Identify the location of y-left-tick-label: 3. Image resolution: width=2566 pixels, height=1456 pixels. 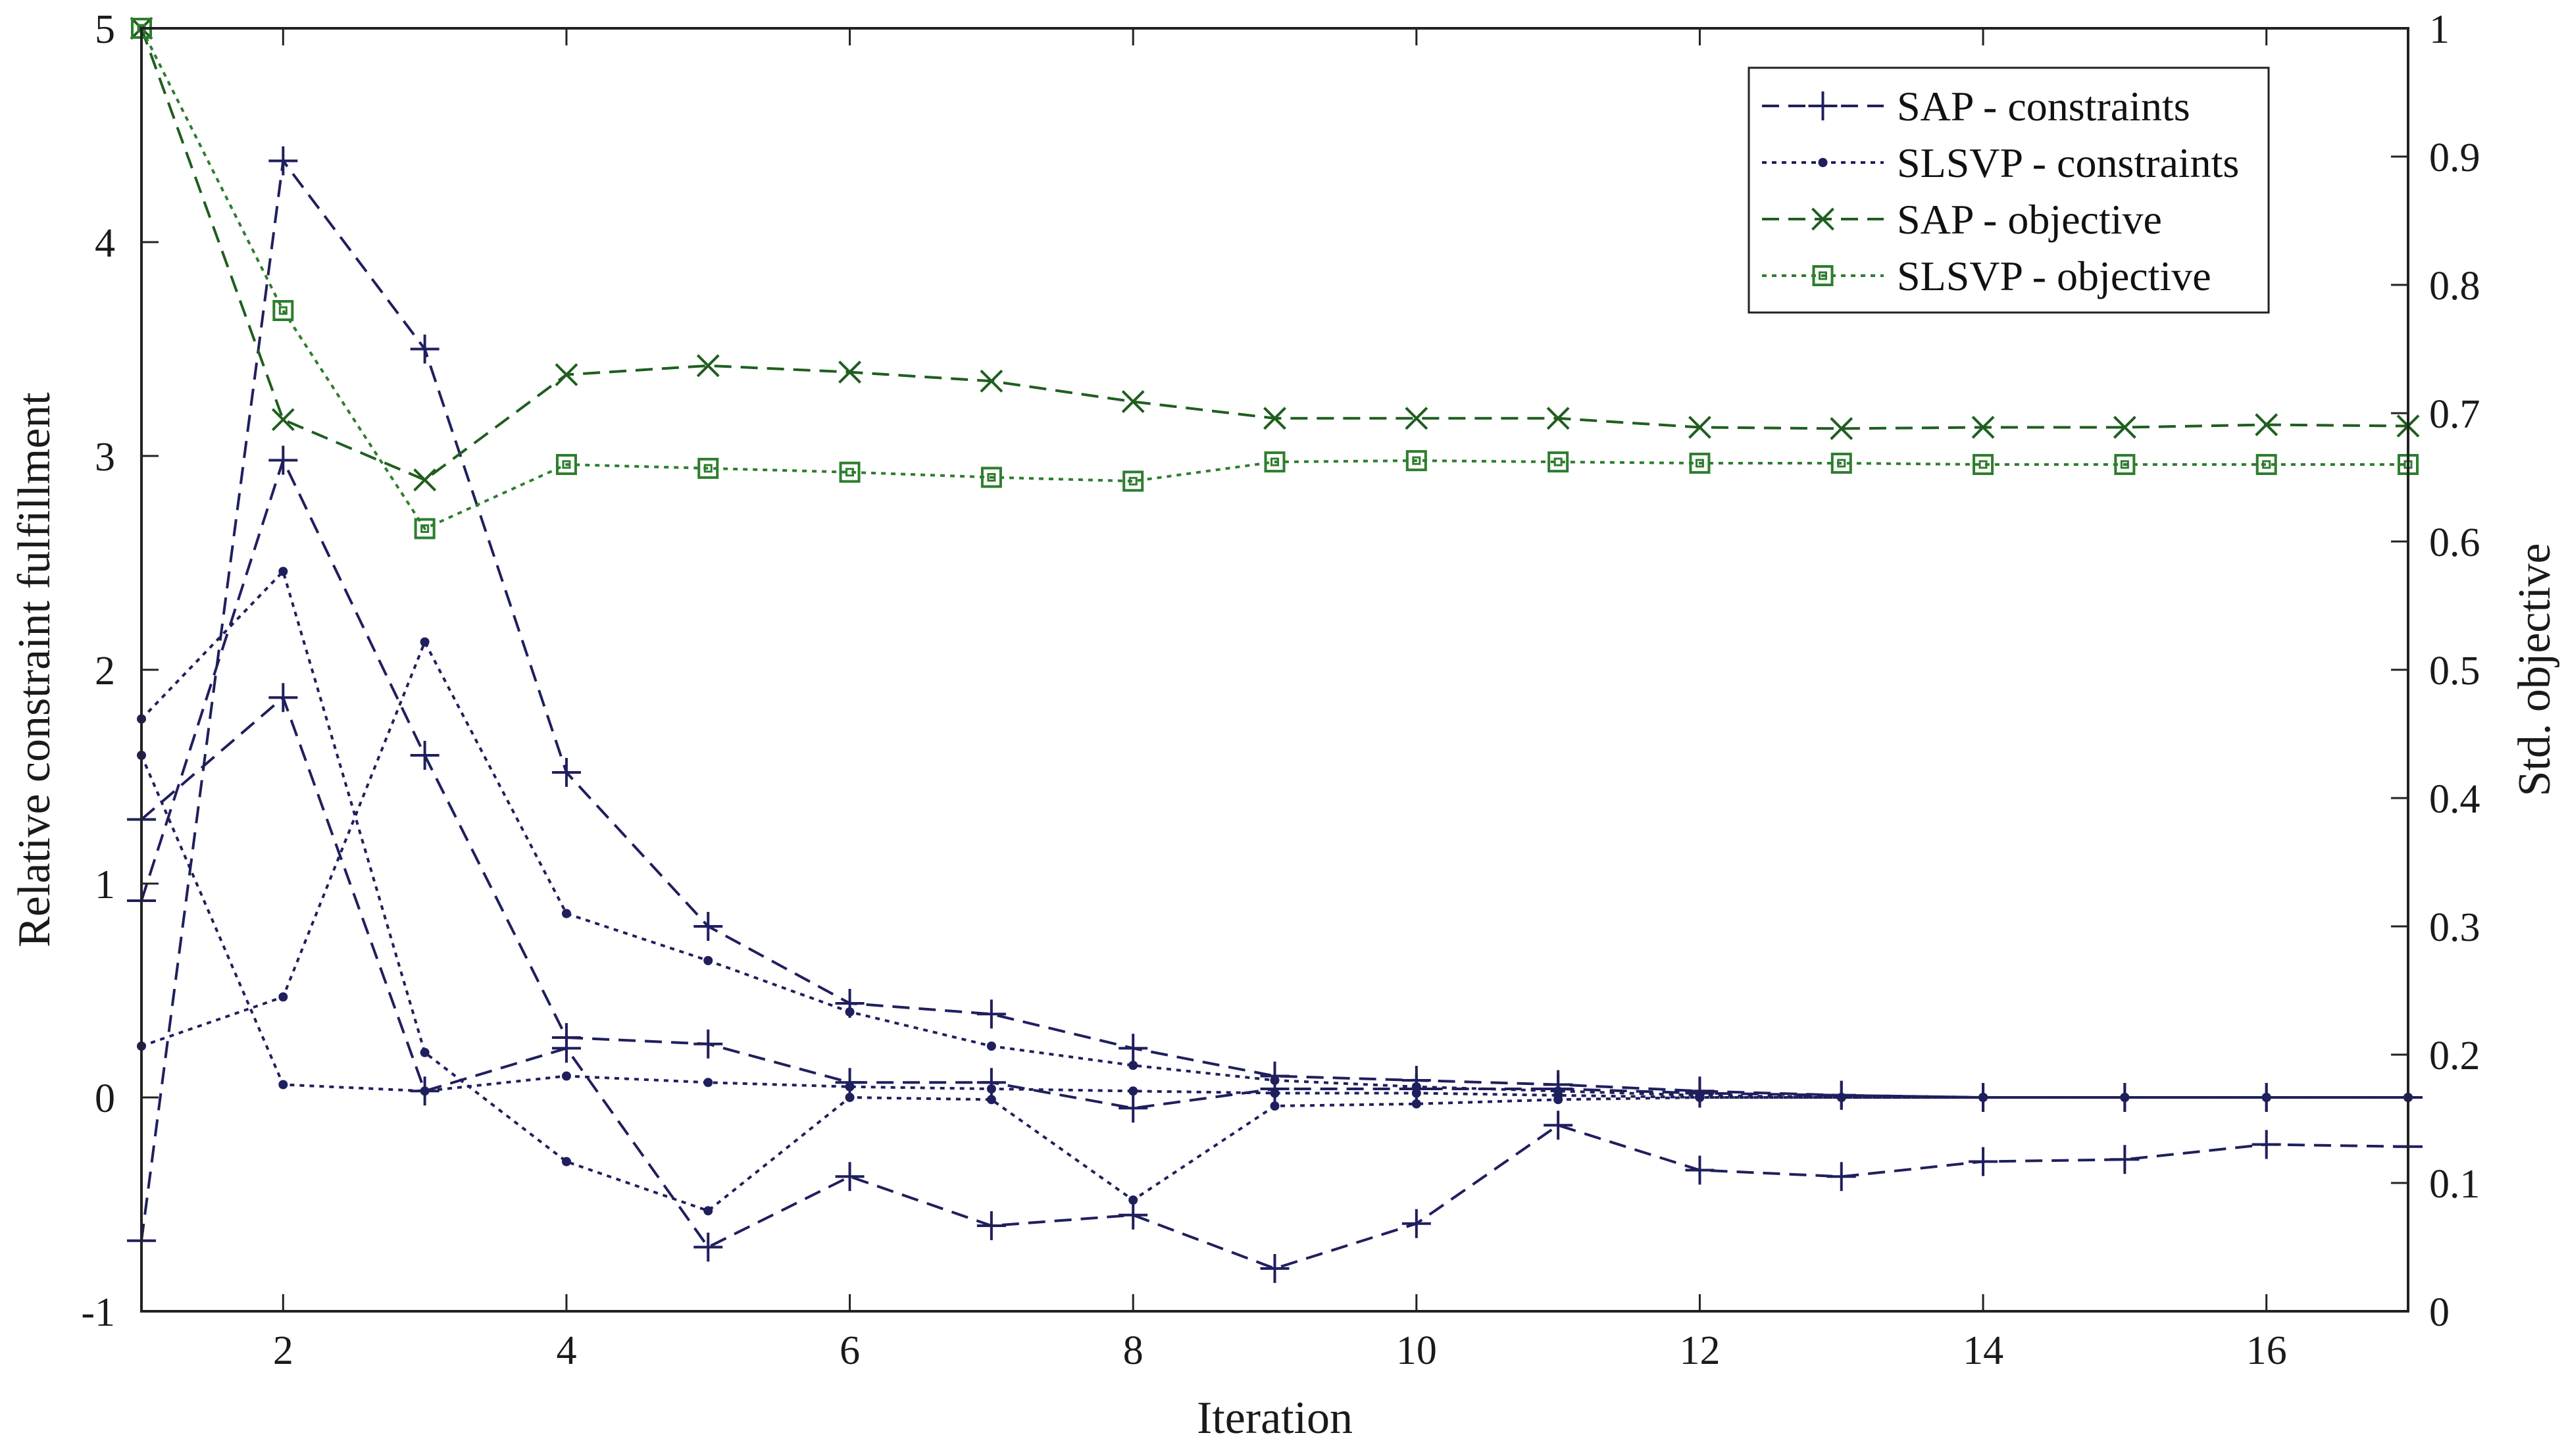
(105, 457).